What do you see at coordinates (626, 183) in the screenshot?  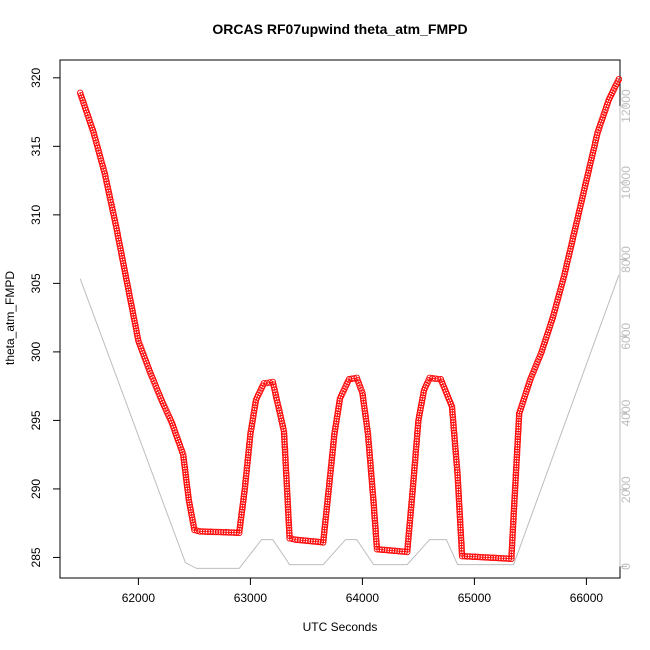 I see `y2-tick-label: 10000` at bounding box center [626, 183].